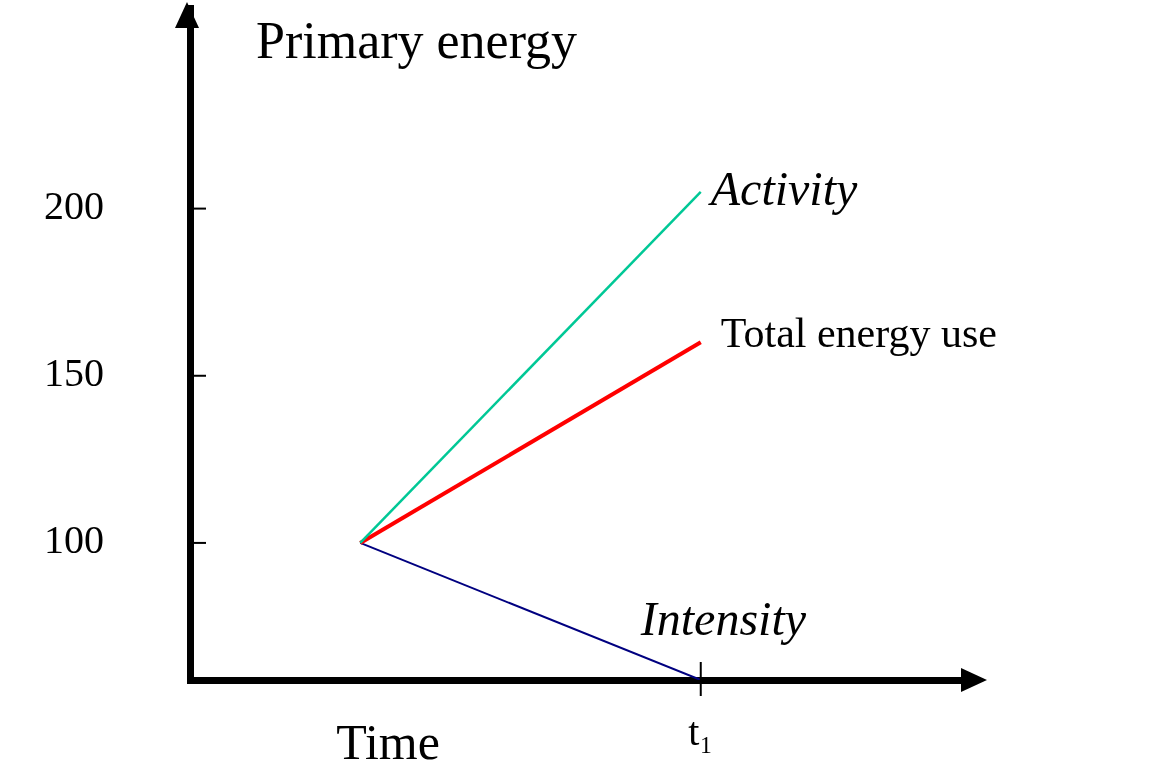 This screenshot has height=776, width=1152. Describe the element at coordinates (388, 742) in the screenshot. I see `x-axis-title: Time` at that location.